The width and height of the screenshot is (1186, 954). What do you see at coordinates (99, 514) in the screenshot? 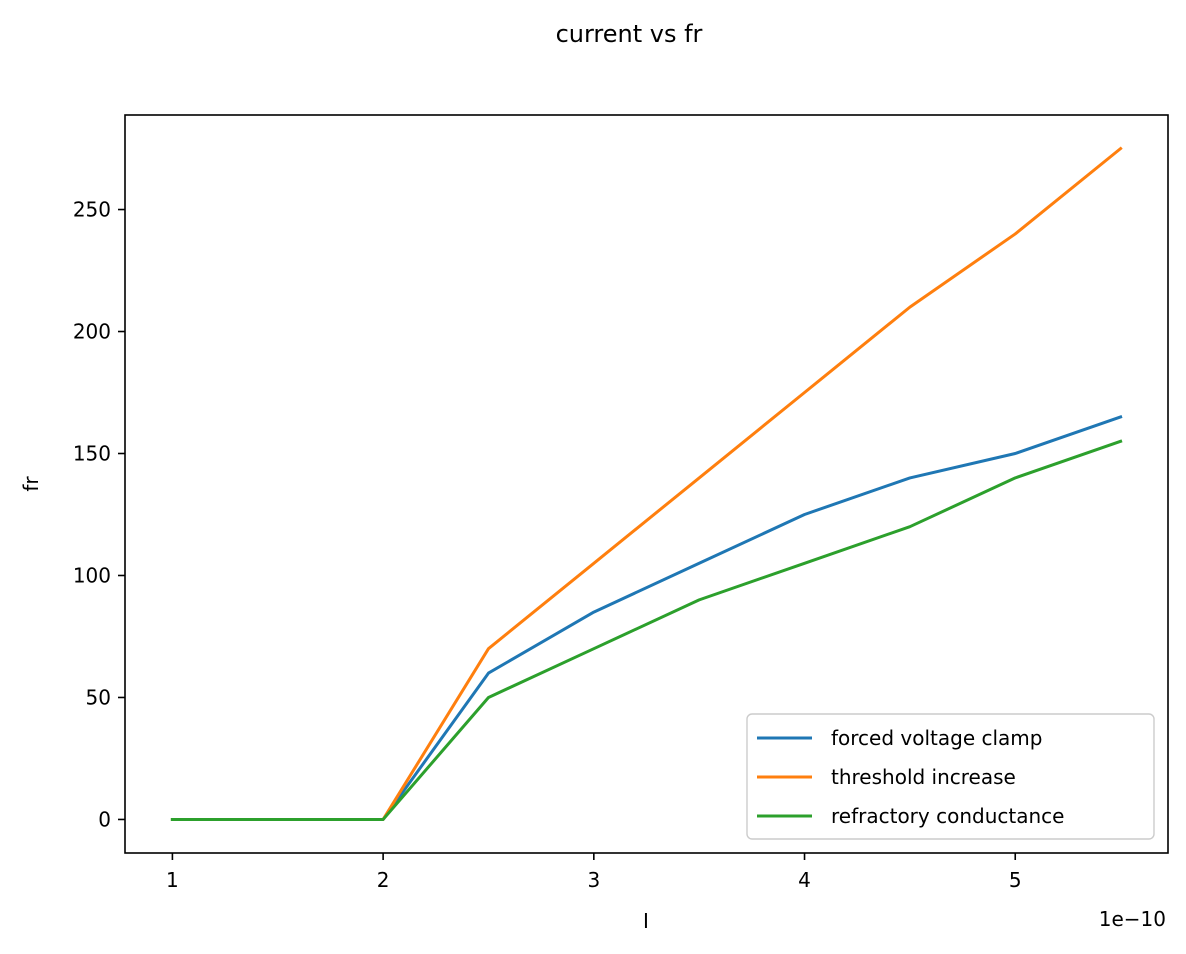
I see `y-axis: 0 50 100 150 200 250` at bounding box center [99, 514].